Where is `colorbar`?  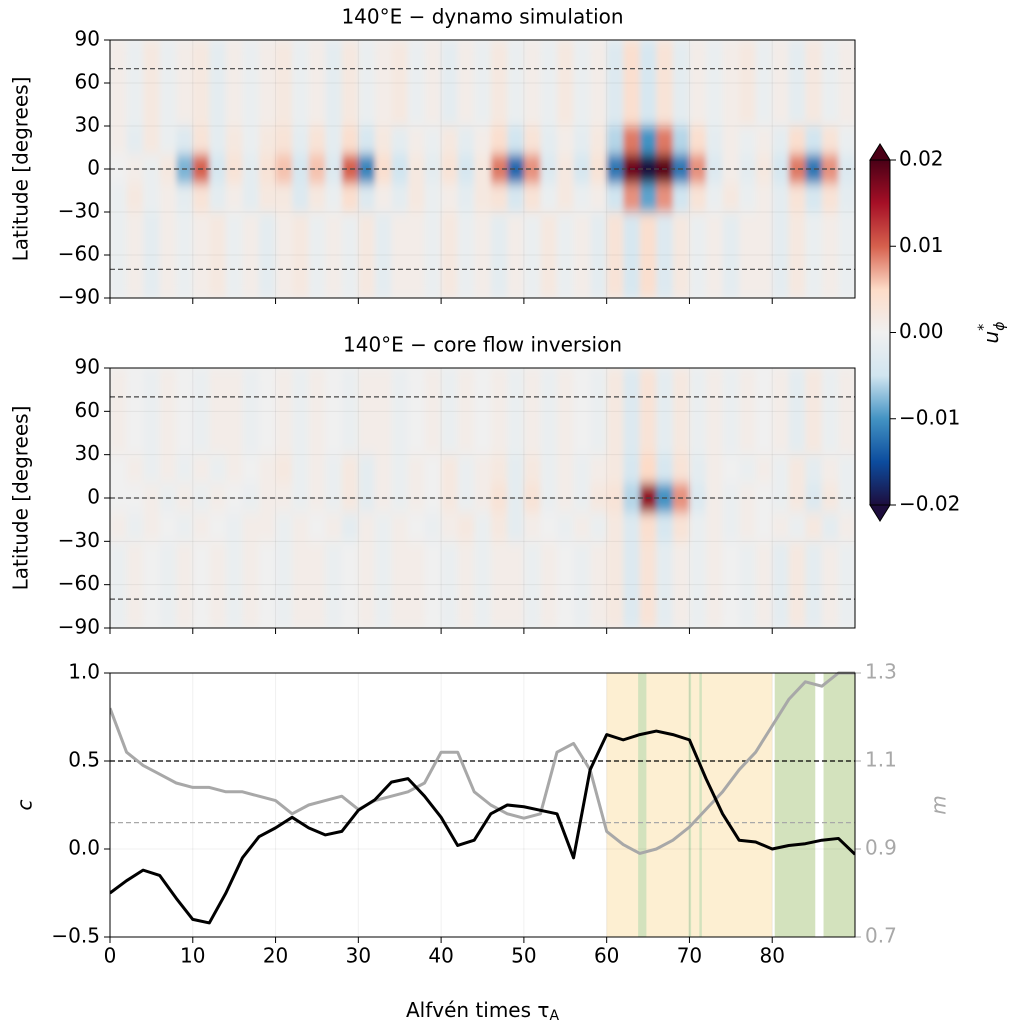 colorbar is located at coordinates (880, 332).